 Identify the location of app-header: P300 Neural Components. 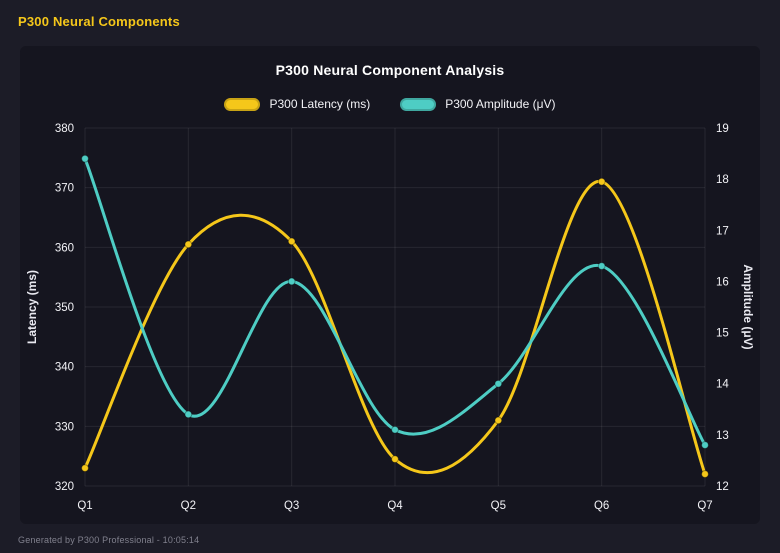
(390, 21).